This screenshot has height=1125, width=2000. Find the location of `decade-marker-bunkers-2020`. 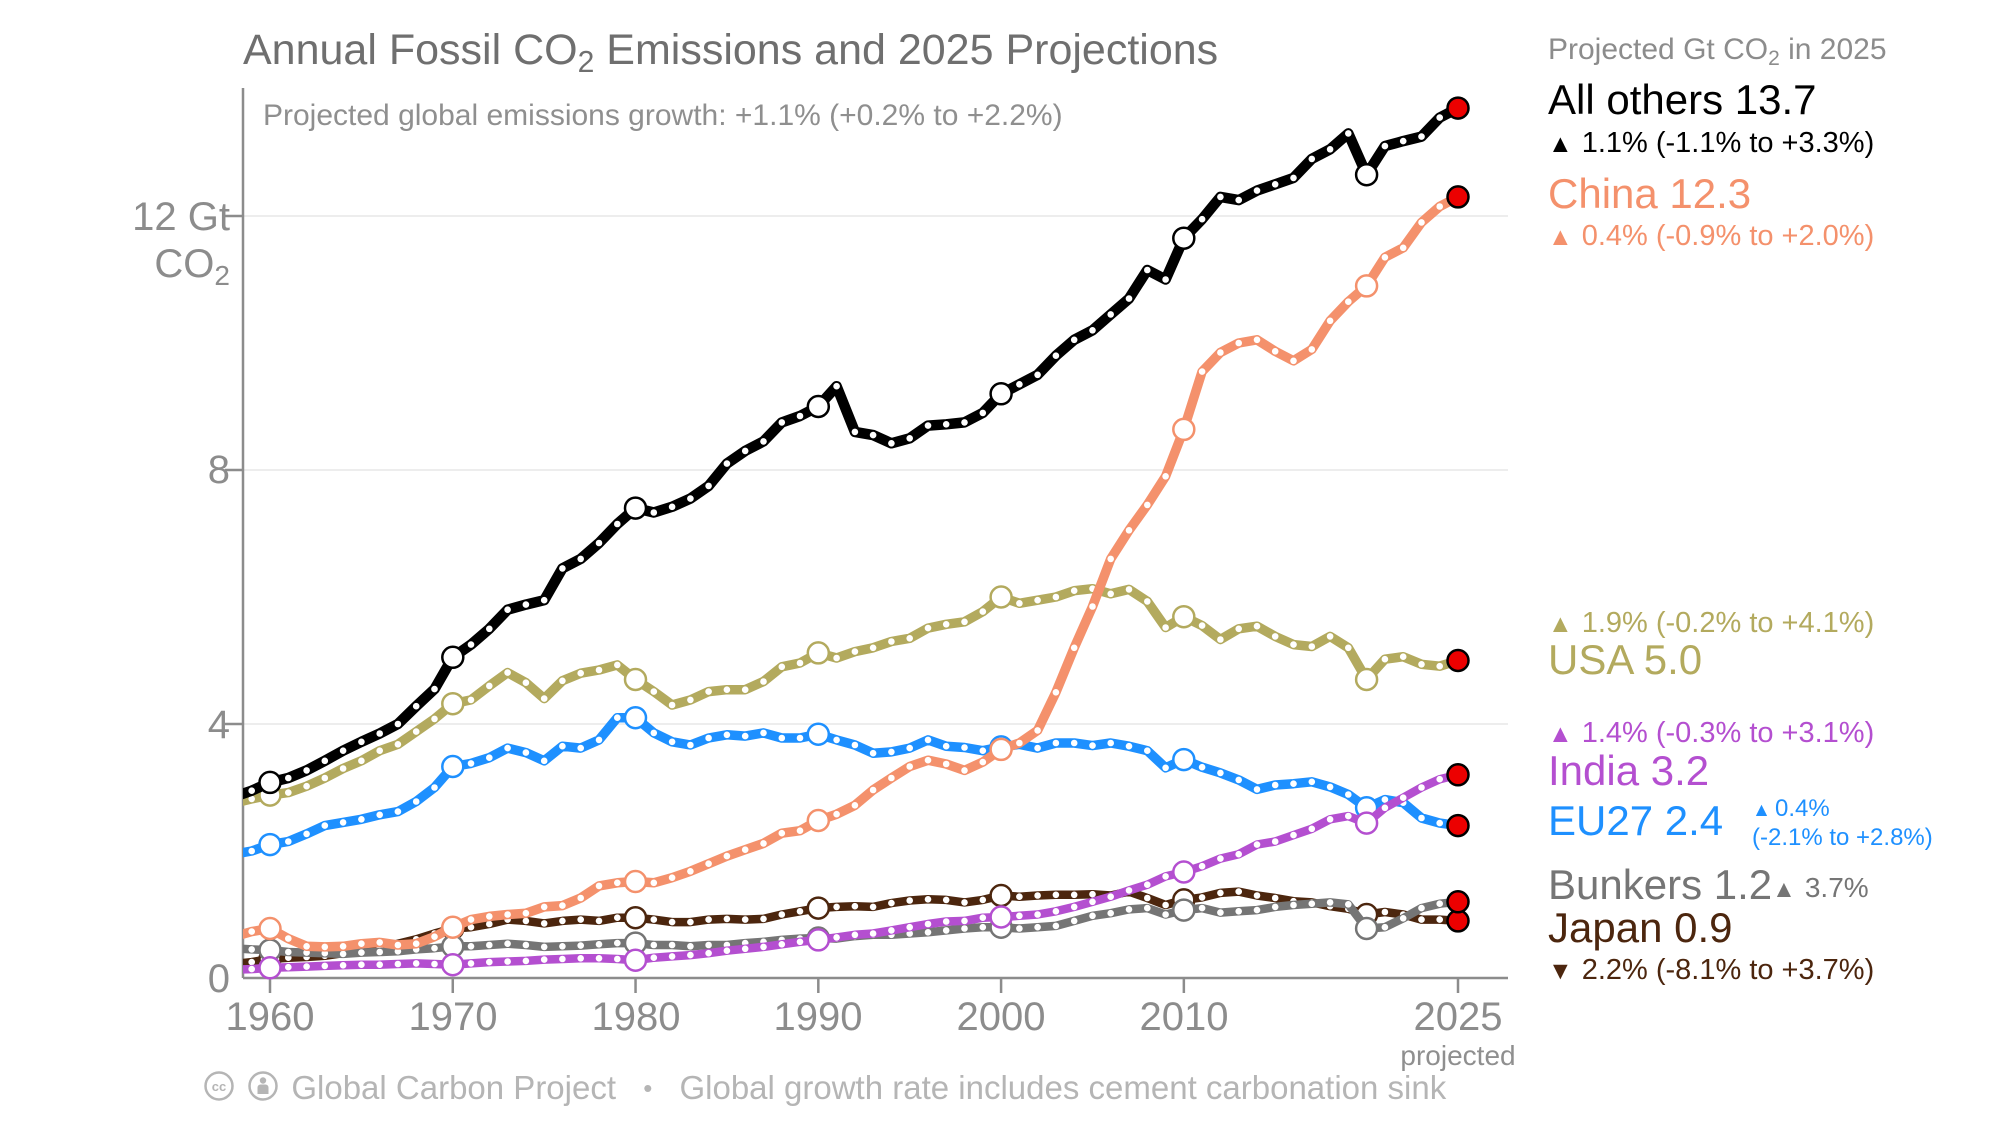

decade-marker-bunkers-2020 is located at coordinates (1366, 928).